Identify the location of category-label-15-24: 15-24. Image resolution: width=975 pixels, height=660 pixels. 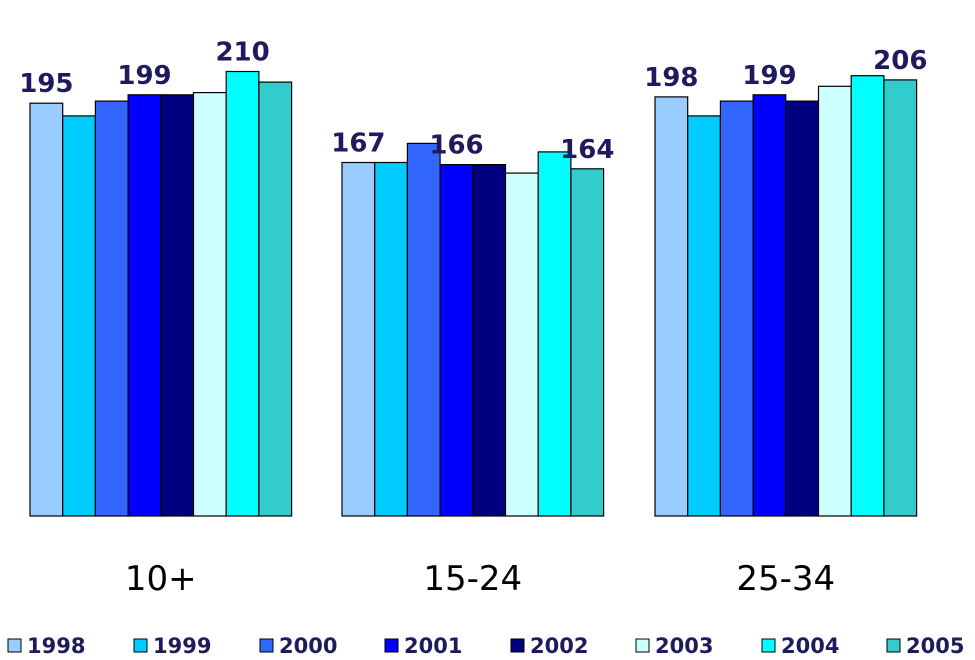
(472, 579).